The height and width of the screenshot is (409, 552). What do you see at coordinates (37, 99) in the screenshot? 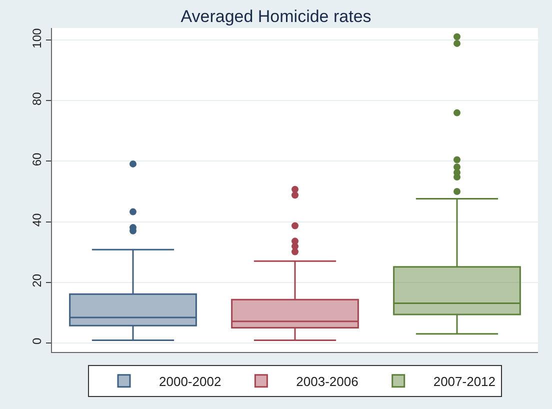
I see `y-tick-label: 80` at bounding box center [37, 99].